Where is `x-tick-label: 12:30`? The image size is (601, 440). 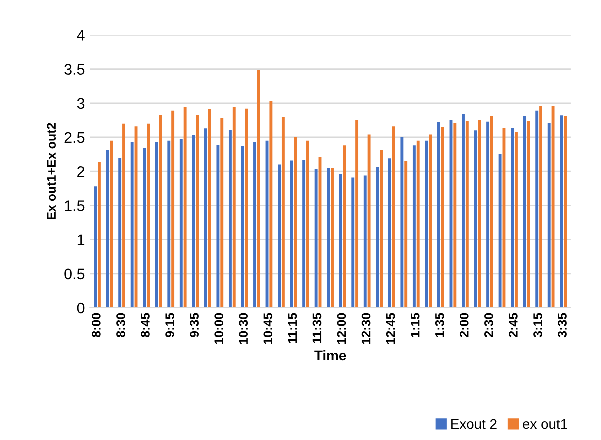 x-tick-label: 12:30 is located at coordinates (366, 328).